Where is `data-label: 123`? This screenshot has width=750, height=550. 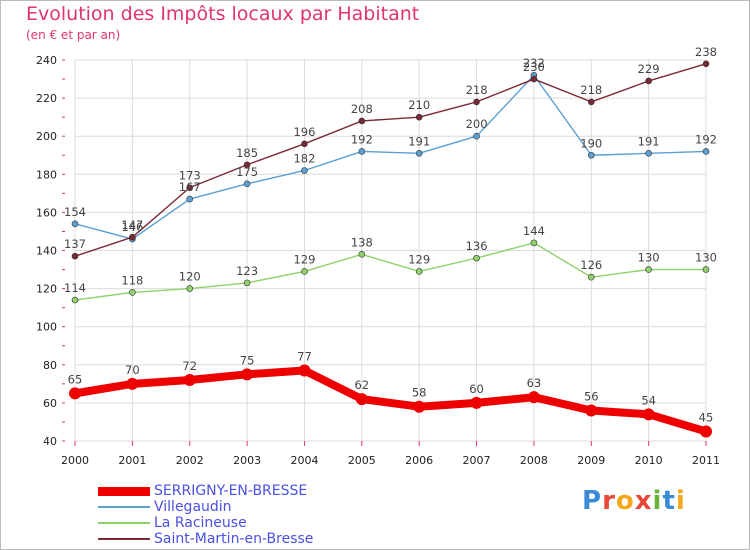
data-label: 123 is located at coordinates (247, 271).